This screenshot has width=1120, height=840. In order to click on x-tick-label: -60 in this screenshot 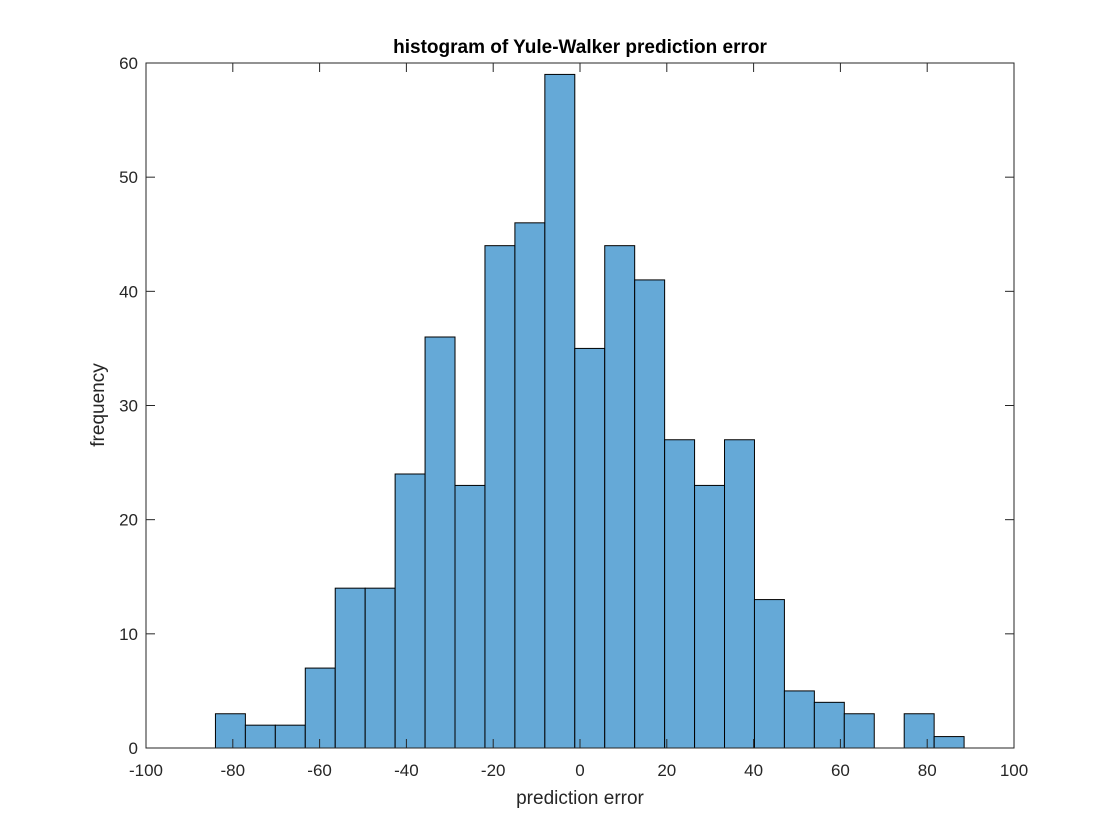, I will do `click(319, 770)`.